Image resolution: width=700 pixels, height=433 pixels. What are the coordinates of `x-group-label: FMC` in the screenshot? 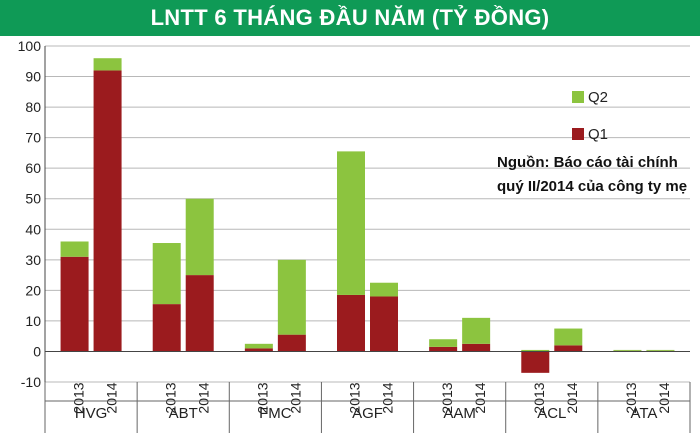 It's located at (275, 413).